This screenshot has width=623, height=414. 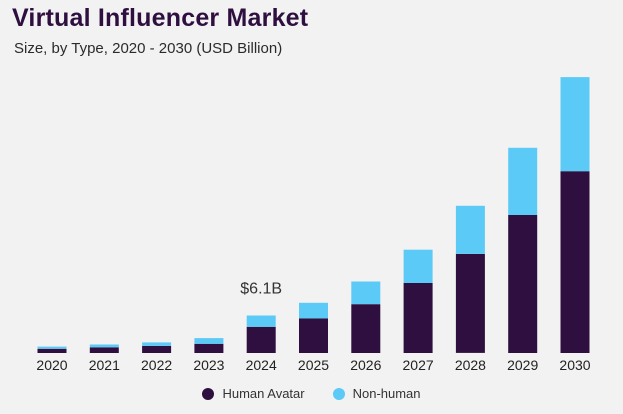 I want to click on bar-non-human-2028, so click(x=470, y=229).